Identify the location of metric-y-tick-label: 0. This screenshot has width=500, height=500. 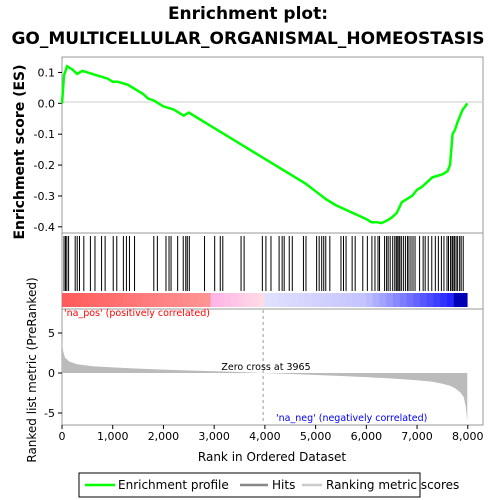
(51, 373).